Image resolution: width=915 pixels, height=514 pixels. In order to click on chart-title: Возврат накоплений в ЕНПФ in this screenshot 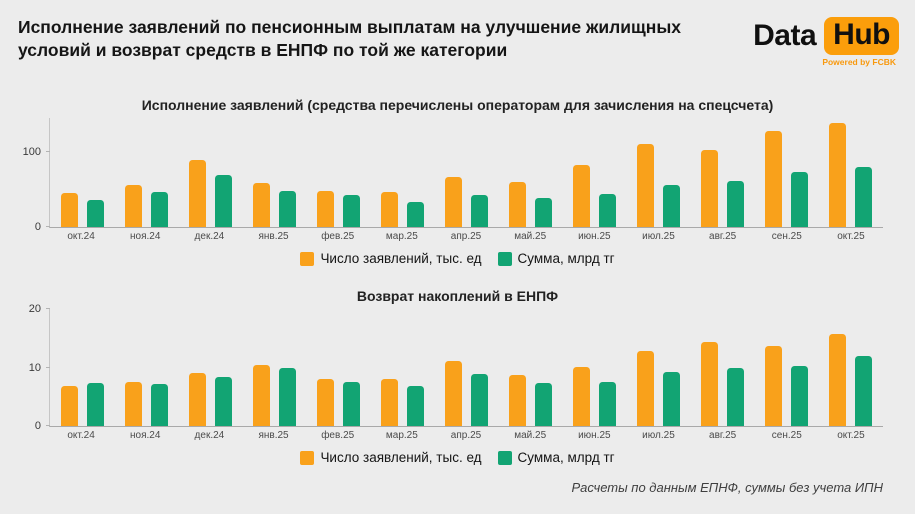, I will do `click(457, 296)`.